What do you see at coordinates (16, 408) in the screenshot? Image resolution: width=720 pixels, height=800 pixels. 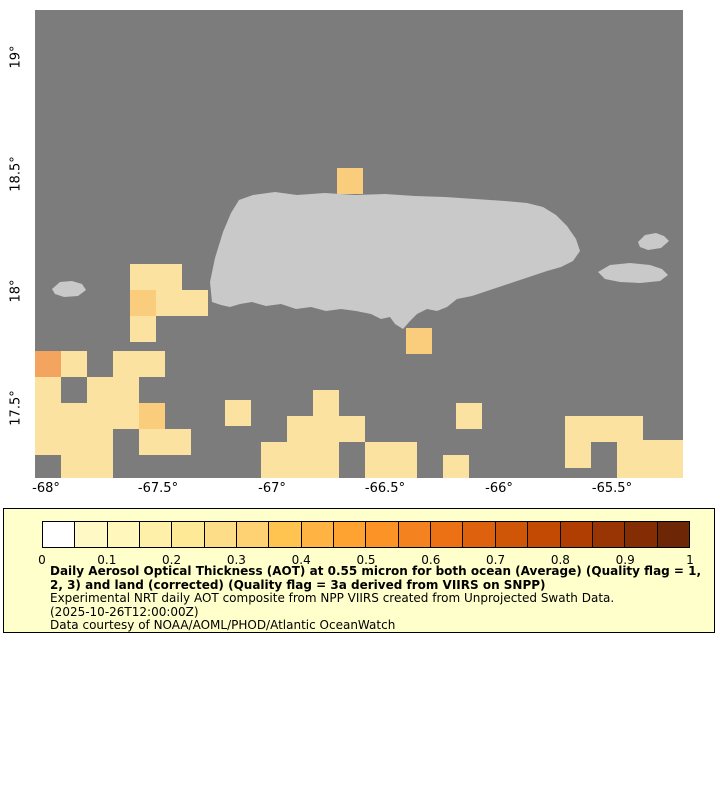 I see `y-tick-label: 17.5°` at bounding box center [16, 408].